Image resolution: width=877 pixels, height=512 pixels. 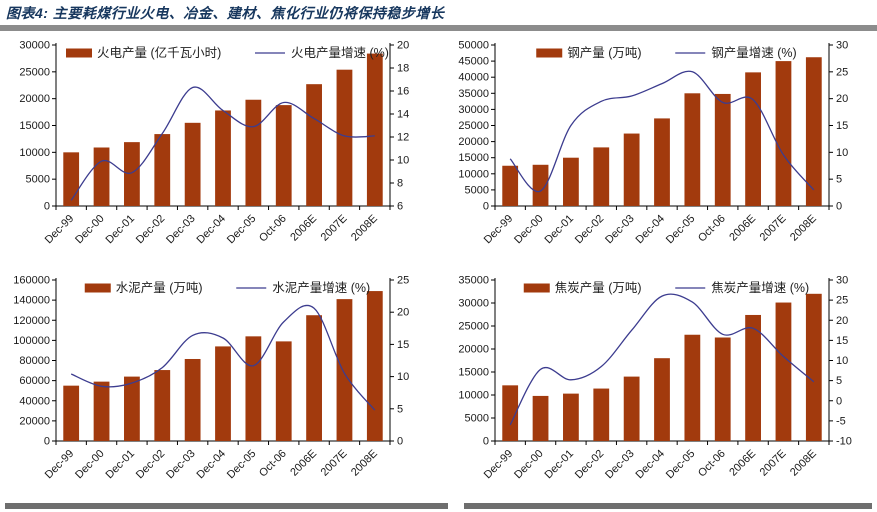 I want to click on legend-bar-label: 钢产量 (万吨), so click(x=604, y=53).